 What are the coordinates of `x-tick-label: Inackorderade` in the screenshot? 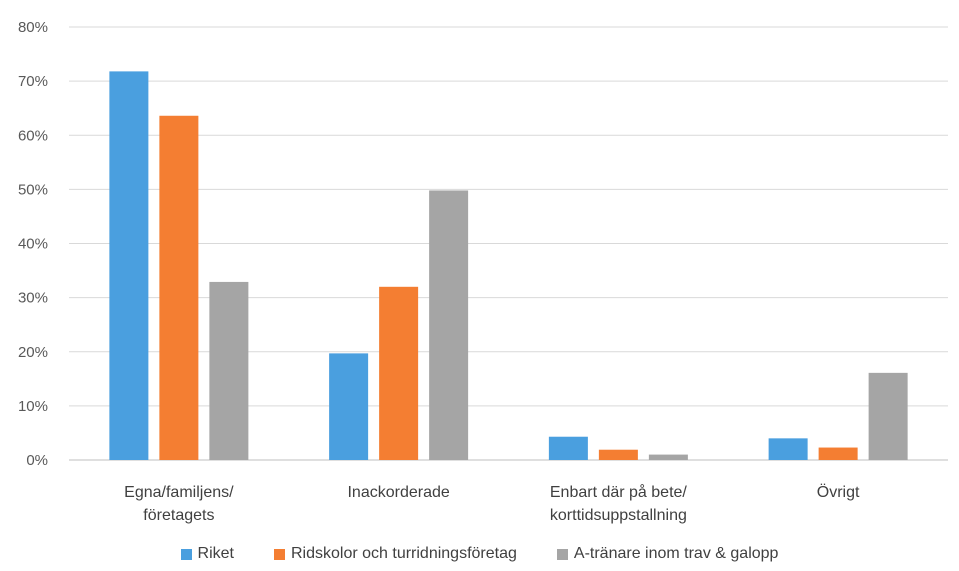 It's located at (398, 492).